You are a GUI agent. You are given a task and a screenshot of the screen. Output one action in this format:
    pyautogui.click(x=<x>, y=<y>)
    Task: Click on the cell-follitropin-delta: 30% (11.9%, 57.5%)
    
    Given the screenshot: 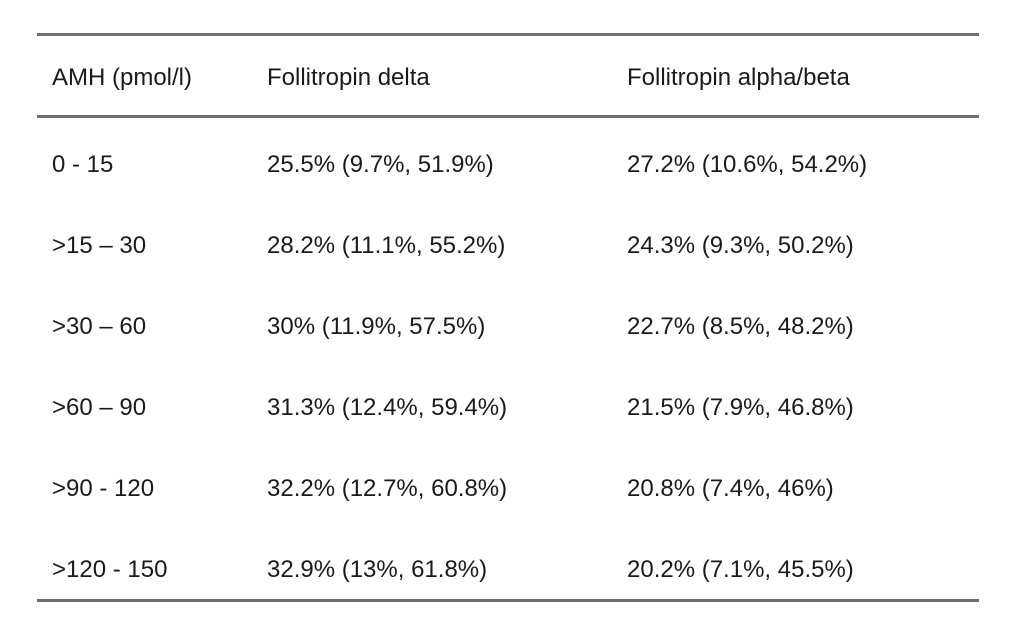 What is the action you would take?
    pyautogui.click(x=376, y=326)
    